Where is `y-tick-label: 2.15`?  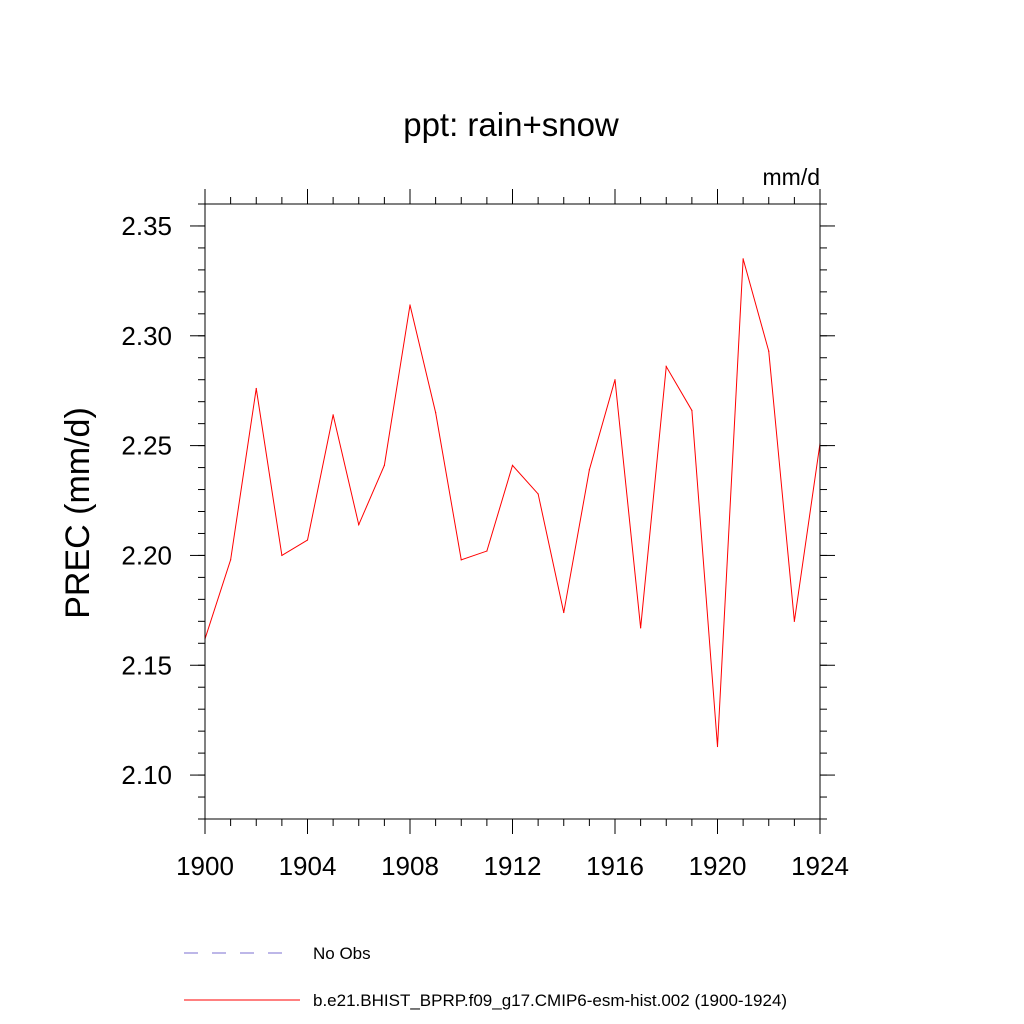
y-tick-label: 2.15 is located at coordinates (146, 665).